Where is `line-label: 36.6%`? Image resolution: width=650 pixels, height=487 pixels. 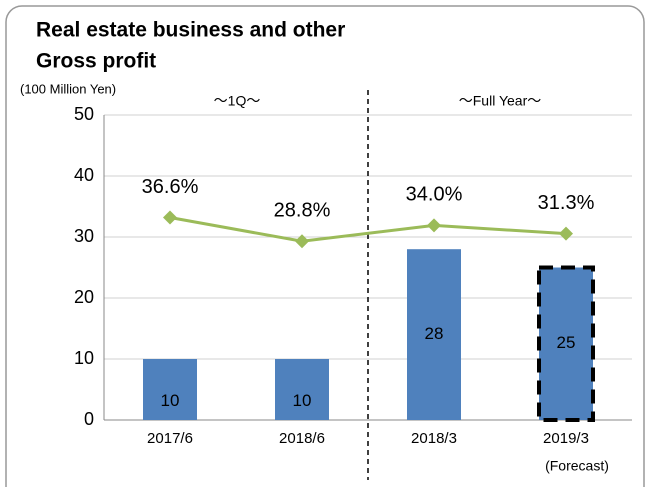 line-label: 36.6% is located at coordinates (170, 187).